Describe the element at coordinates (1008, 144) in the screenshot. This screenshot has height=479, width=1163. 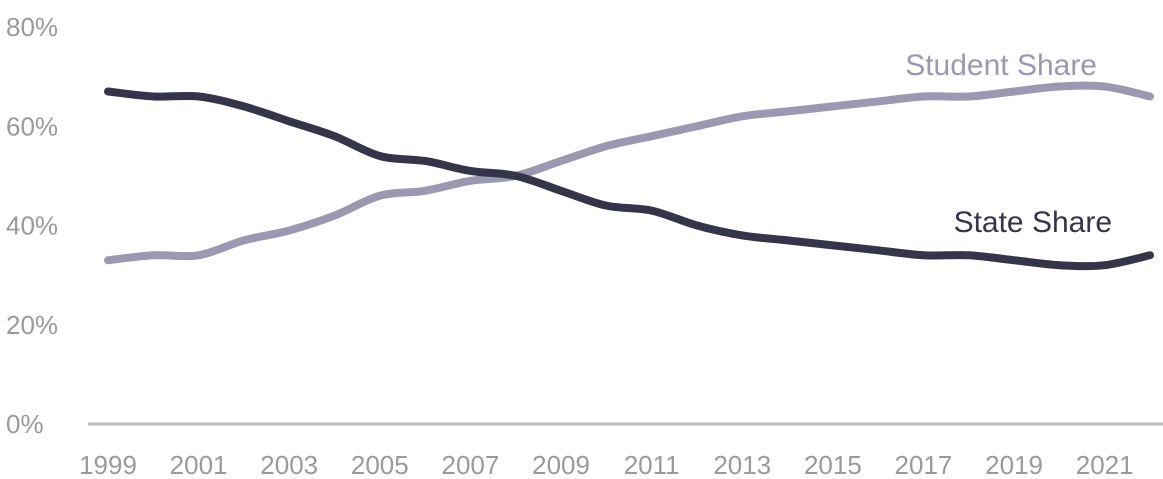
I see `series-labels: Student Share State Share` at that location.